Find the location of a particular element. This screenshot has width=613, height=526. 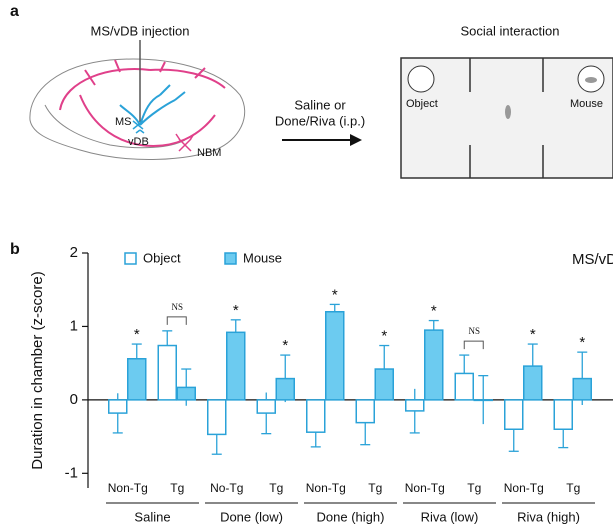

region-label: MS is located at coordinates (123, 122).